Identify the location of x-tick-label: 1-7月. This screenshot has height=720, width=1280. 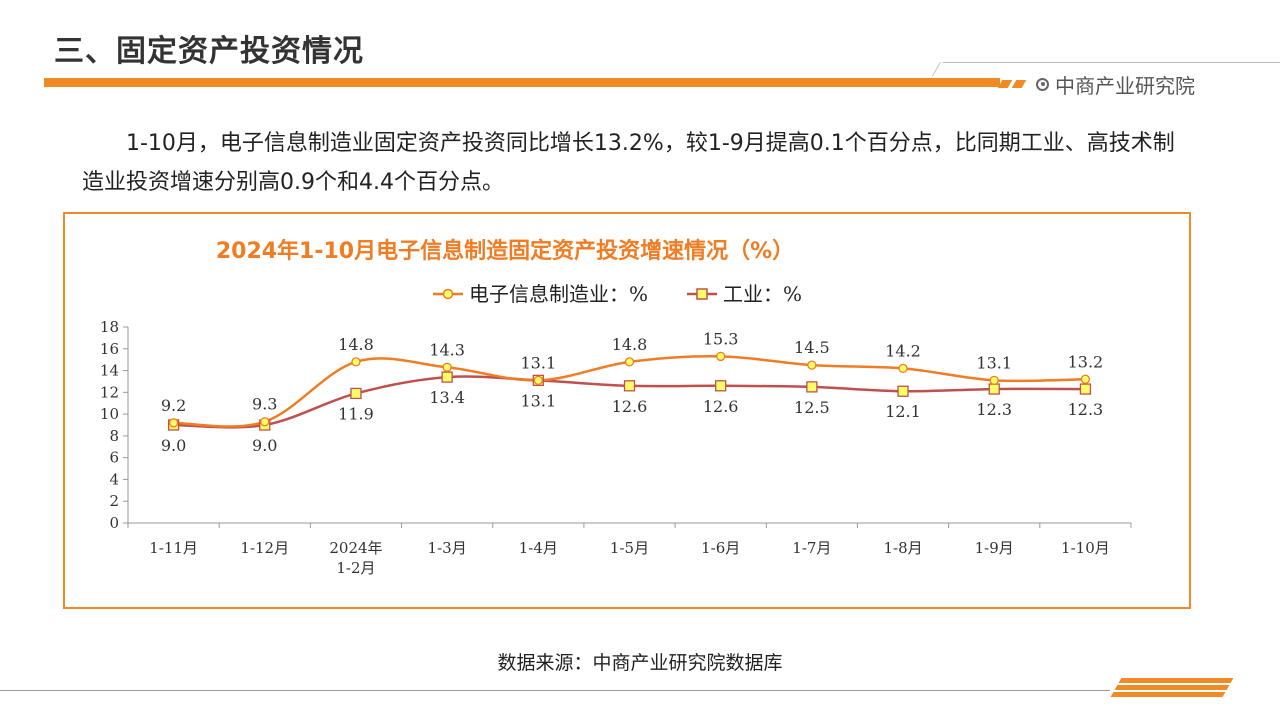
(811, 548).